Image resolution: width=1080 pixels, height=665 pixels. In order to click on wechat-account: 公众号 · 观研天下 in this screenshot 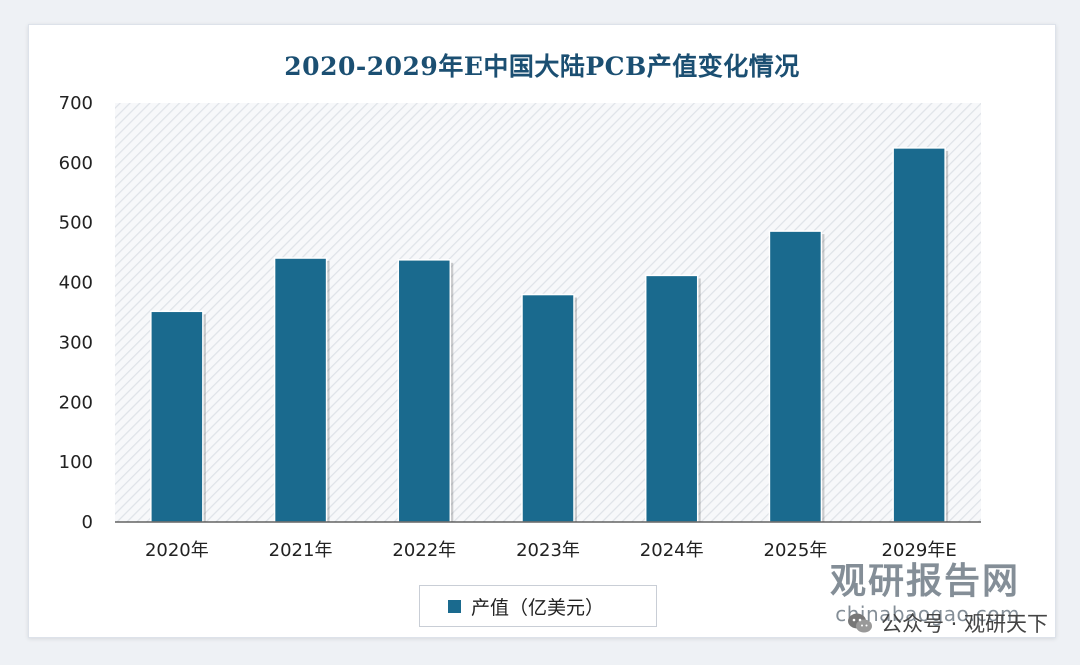, I will do `click(947, 623)`.